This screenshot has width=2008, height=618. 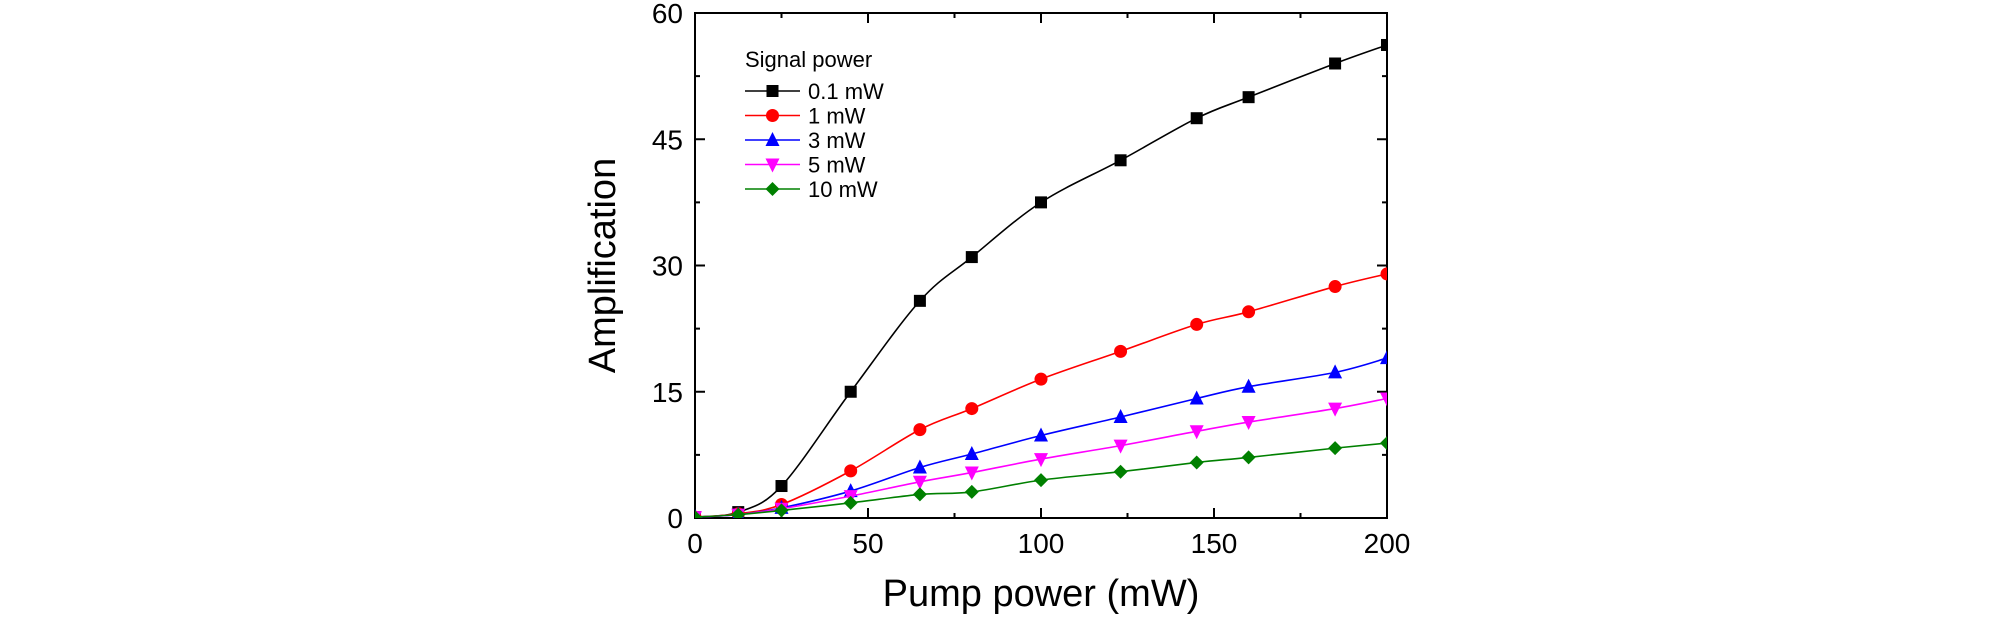 I want to click on x-tick-label: 0, so click(x=695, y=543).